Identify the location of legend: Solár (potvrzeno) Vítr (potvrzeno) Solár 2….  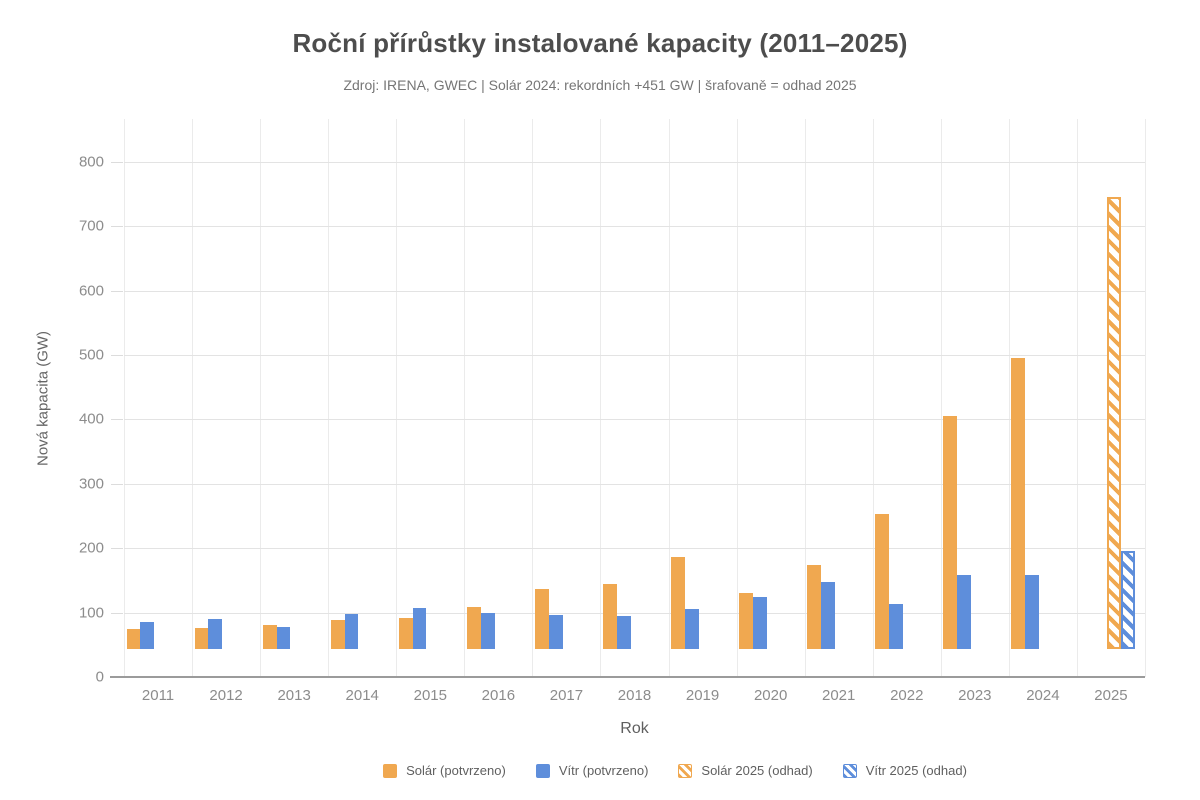
(600, 770).